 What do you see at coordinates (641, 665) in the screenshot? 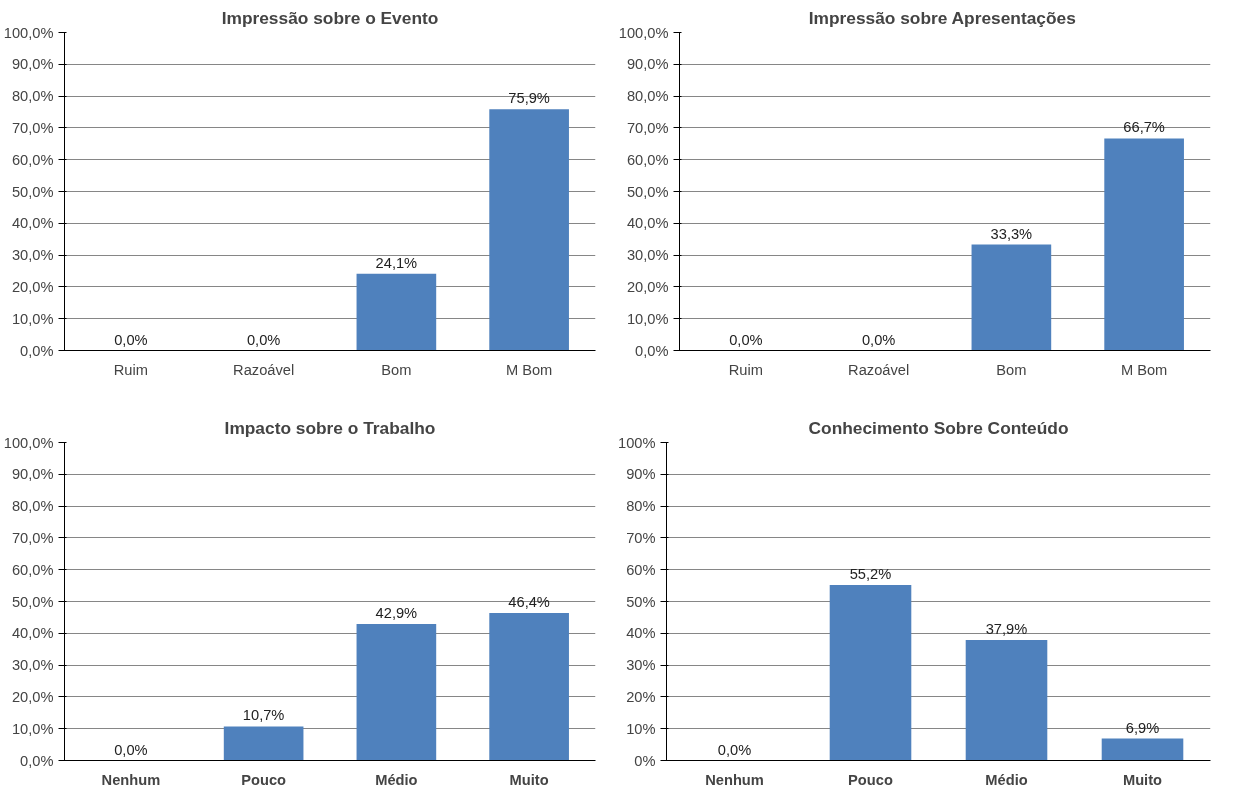
I see `y-tick-label: 30%` at bounding box center [641, 665].